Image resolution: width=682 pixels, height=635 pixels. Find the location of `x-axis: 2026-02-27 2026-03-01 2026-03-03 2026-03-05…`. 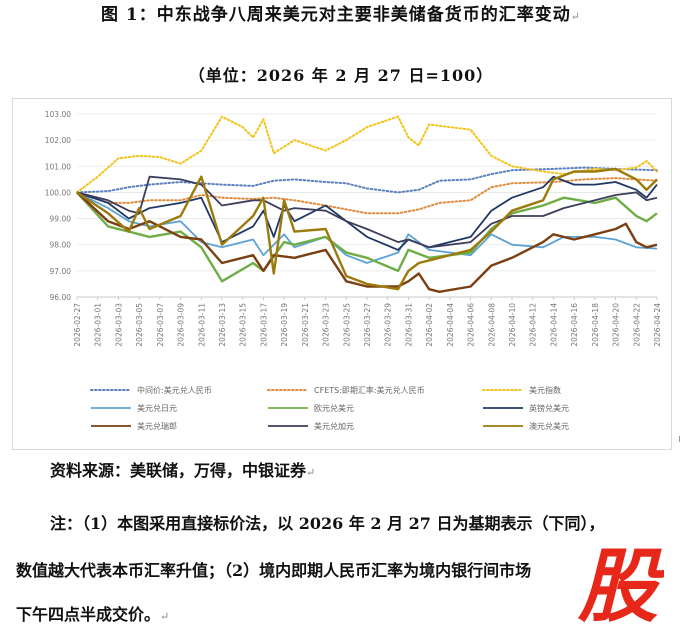

x-axis: 2026-02-27 2026-03-01 2026-03-03 2026-03-05… is located at coordinates (367, 321).